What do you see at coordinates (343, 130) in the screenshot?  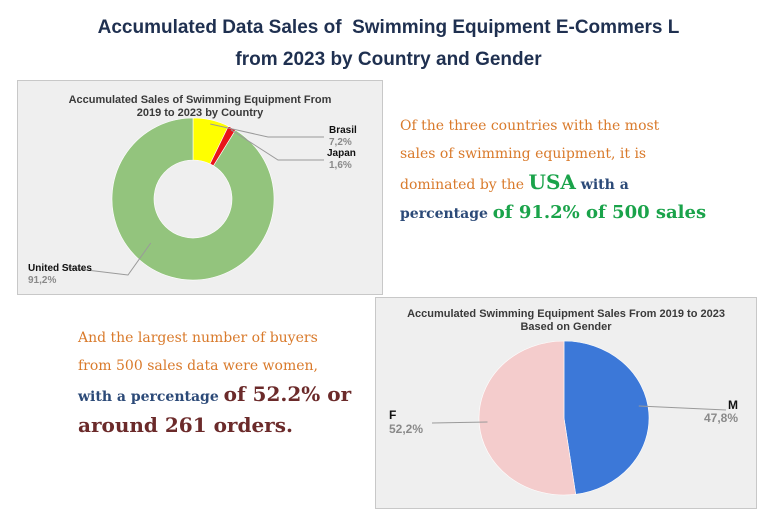 I see `label-brasil-name: Brasil` at bounding box center [343, 130].